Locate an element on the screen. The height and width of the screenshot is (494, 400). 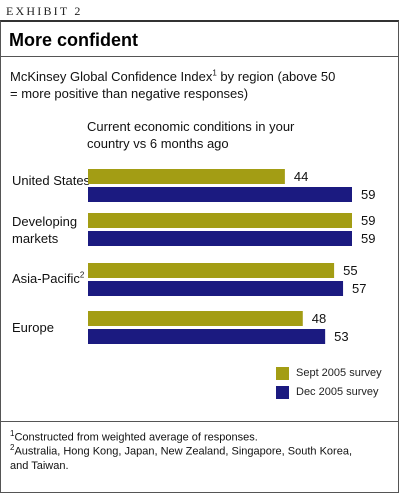
category-label-asia-pacific: Asia-Pacific2 is located at coordinates (48, 278).